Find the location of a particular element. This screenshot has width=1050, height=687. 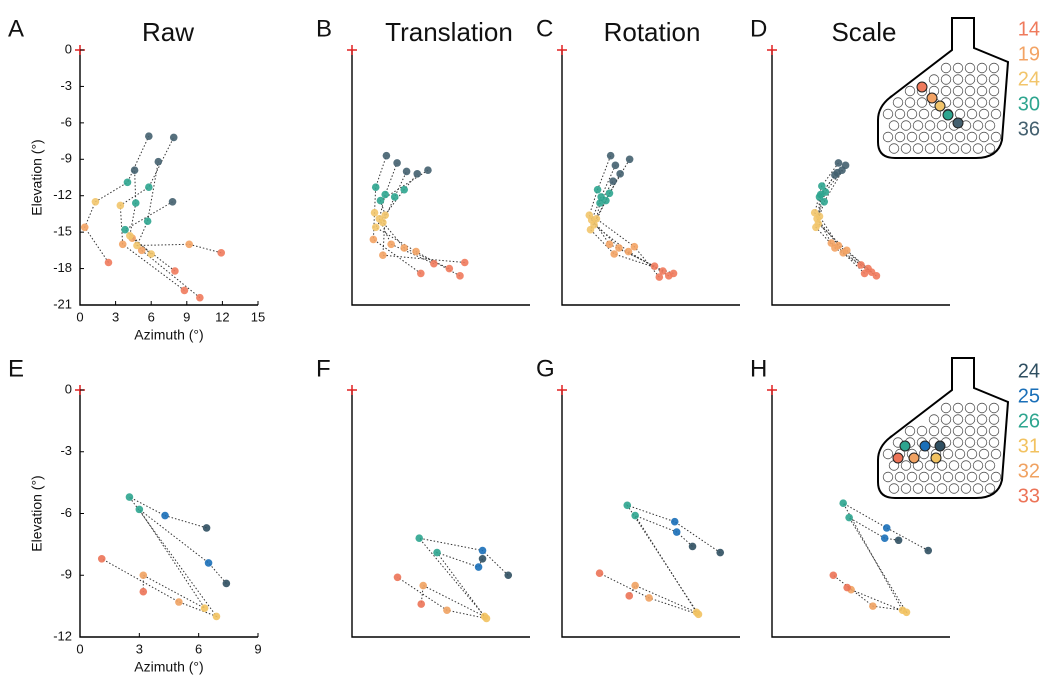

panel-title: Rotation is located at coordinates (652, 32).